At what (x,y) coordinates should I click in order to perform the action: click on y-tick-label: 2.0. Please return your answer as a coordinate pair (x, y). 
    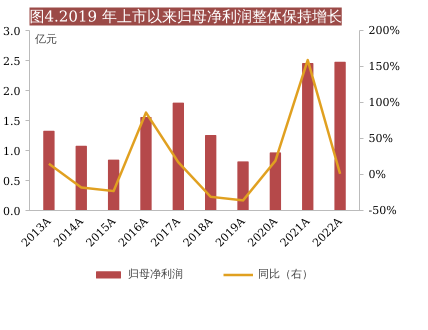
    Looking at the image, I should click on (12, 91).